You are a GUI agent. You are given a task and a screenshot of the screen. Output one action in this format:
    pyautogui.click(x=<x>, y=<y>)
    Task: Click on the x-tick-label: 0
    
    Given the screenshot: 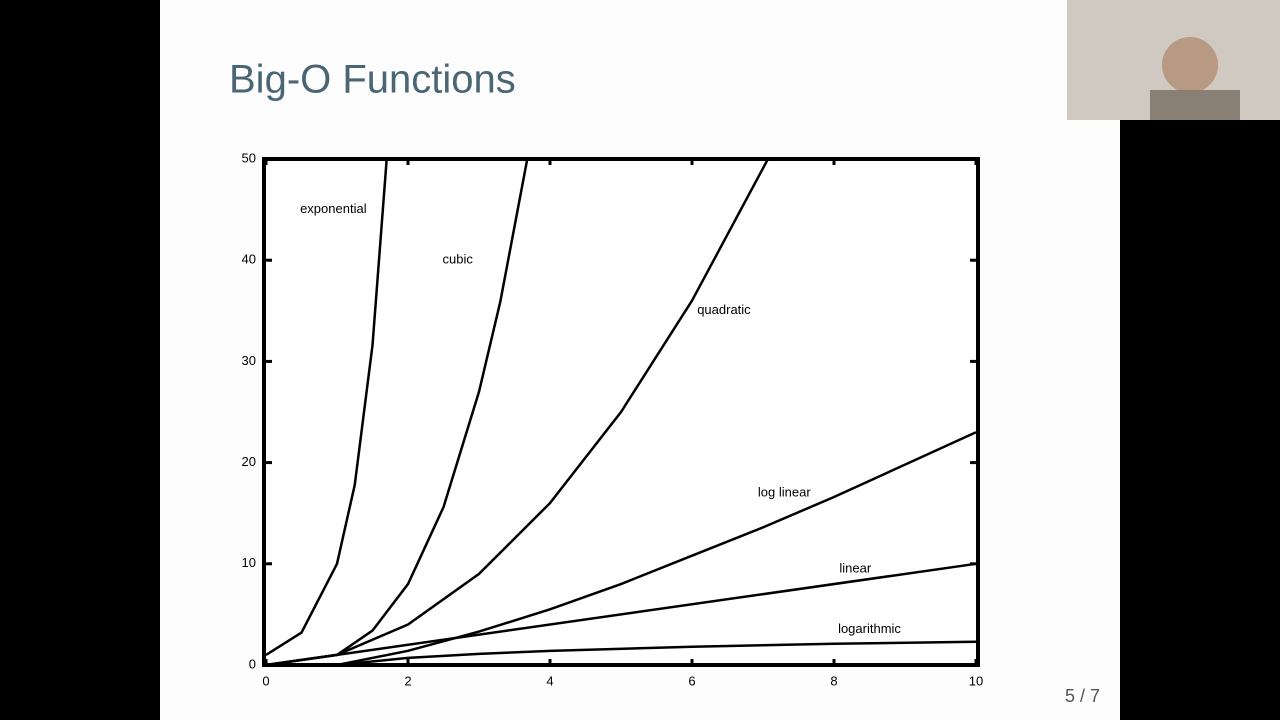 What is the action you would take?
    pyautogui.click(x=265, y=680)
    